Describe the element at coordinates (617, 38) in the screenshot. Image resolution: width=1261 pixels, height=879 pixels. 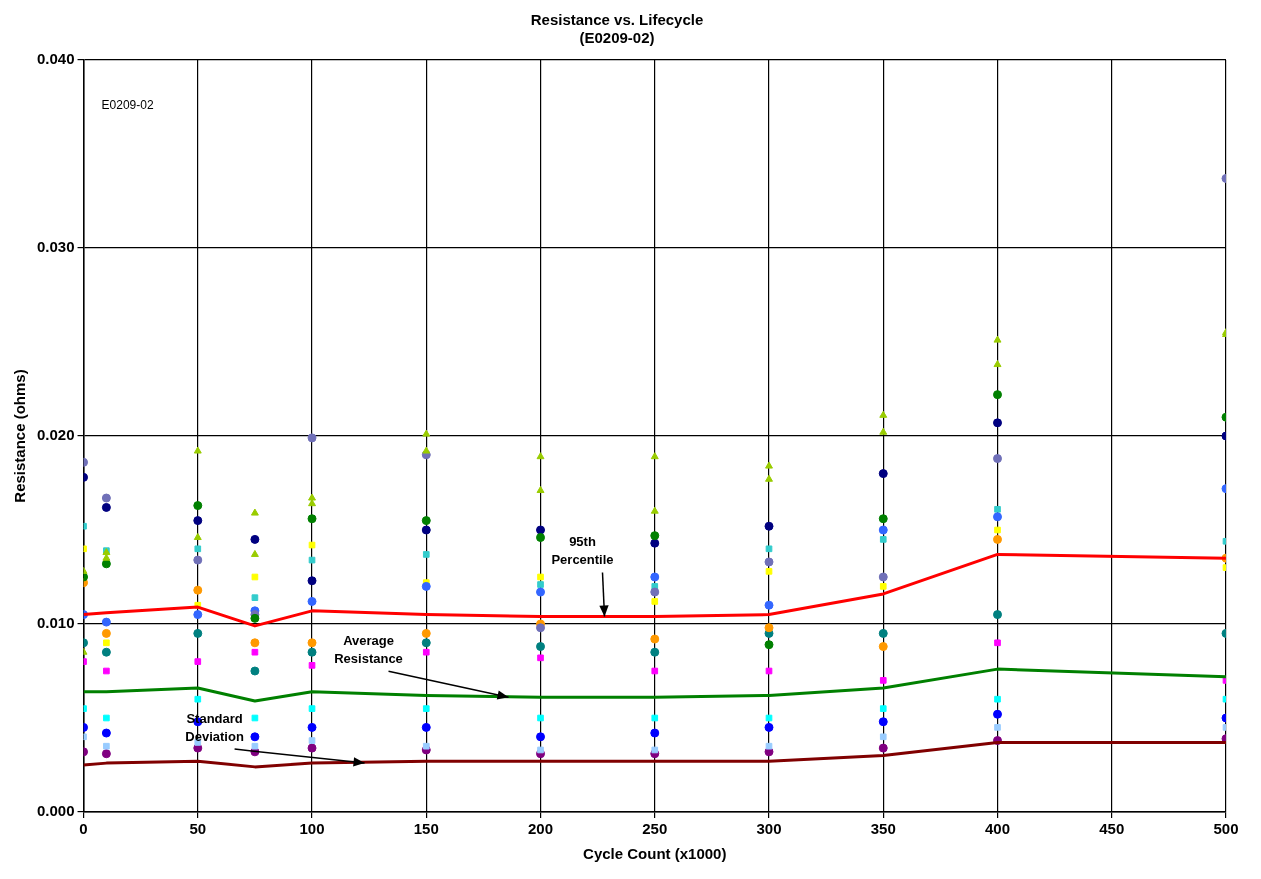
I see `chart-subtitle: (E0209-02)` at that location.